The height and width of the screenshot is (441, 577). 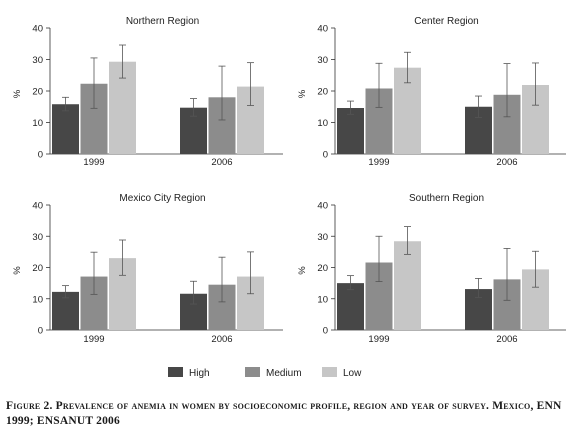 I want to click on panel-title: Mexico City Region, so click(x=162, y=198).